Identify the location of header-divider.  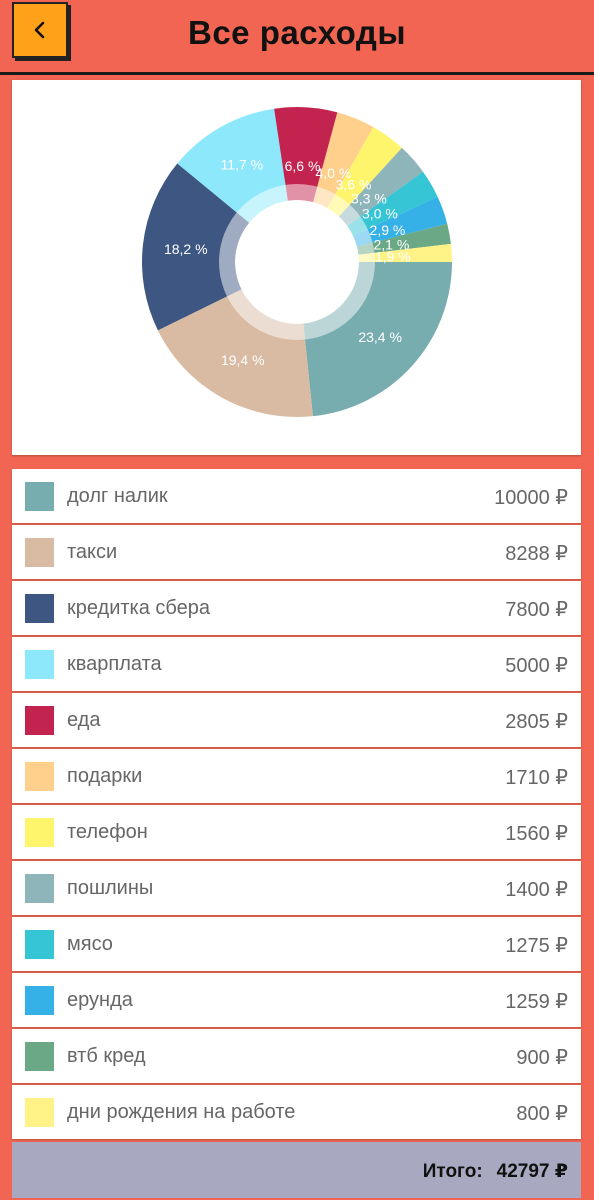
(297, 73).